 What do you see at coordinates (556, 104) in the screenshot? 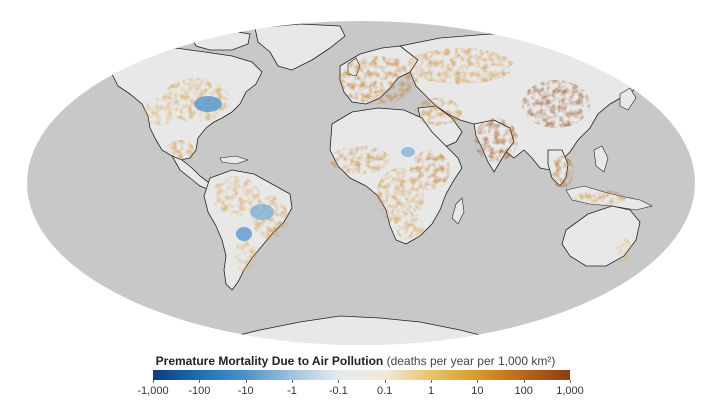
I see `pollution-china` at bounding box center [556, 104].